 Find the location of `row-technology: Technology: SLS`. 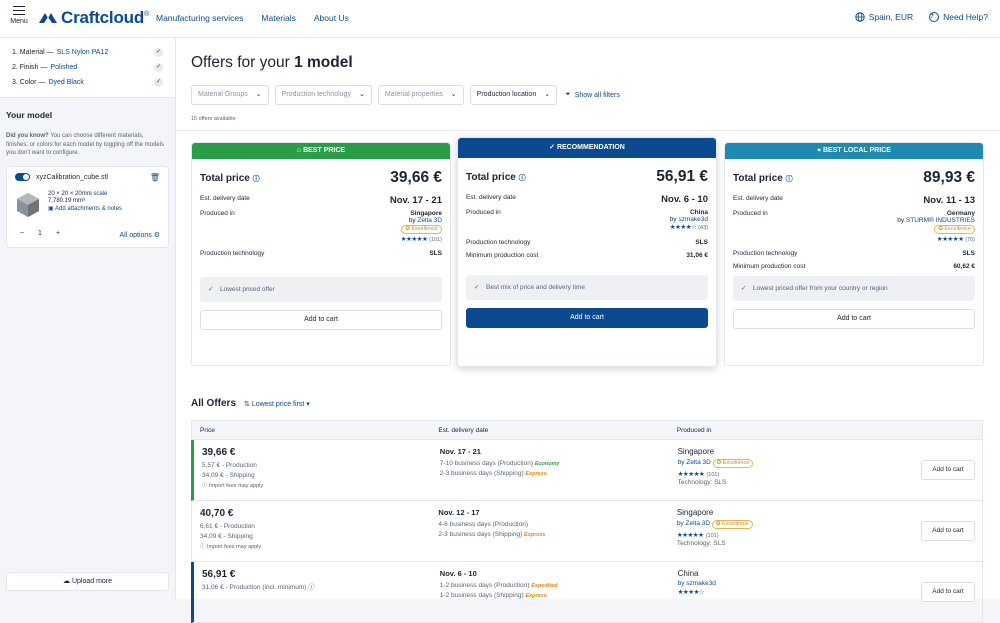

row-technology: Technology: SLS is located at coordinates (701, 543).